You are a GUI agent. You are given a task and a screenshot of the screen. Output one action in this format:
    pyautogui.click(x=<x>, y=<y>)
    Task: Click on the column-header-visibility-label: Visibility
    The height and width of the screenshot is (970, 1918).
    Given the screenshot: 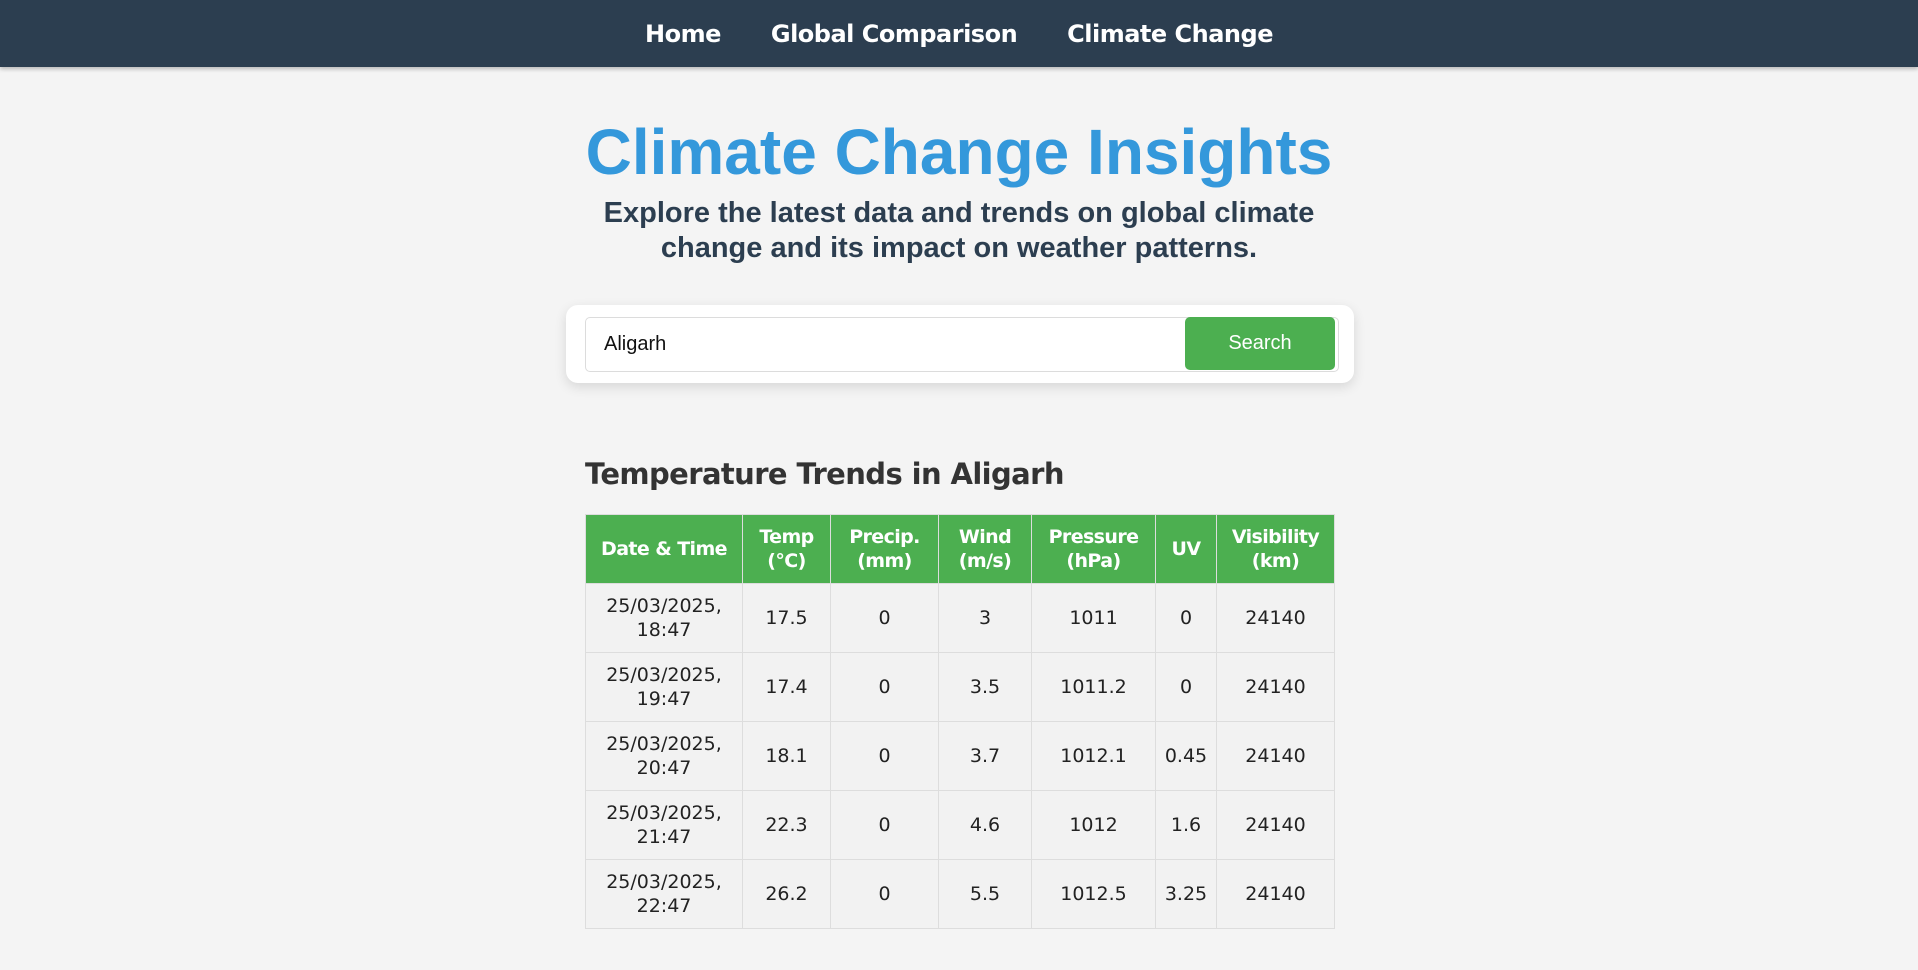 What is the action you would take?
    pyautogui.click(x=1275, y=537)
    